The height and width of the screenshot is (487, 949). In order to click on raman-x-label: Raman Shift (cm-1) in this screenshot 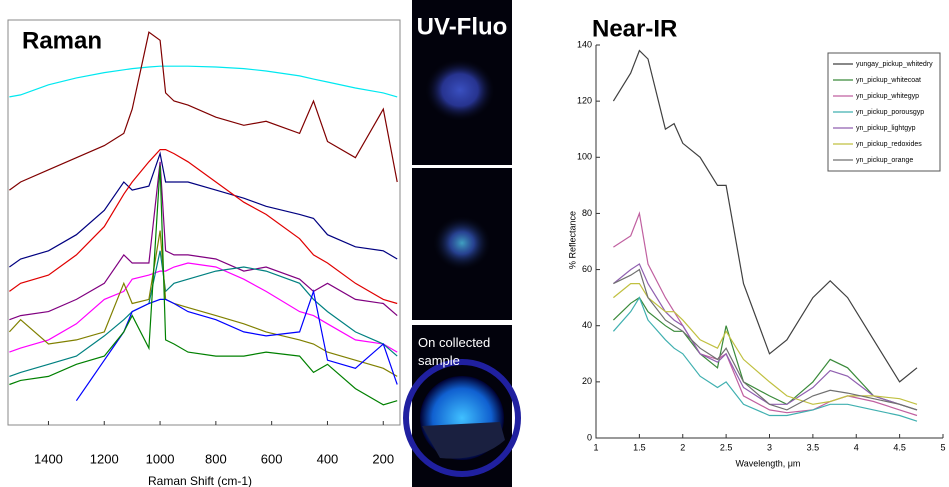, I will do `click(200, 480)`.